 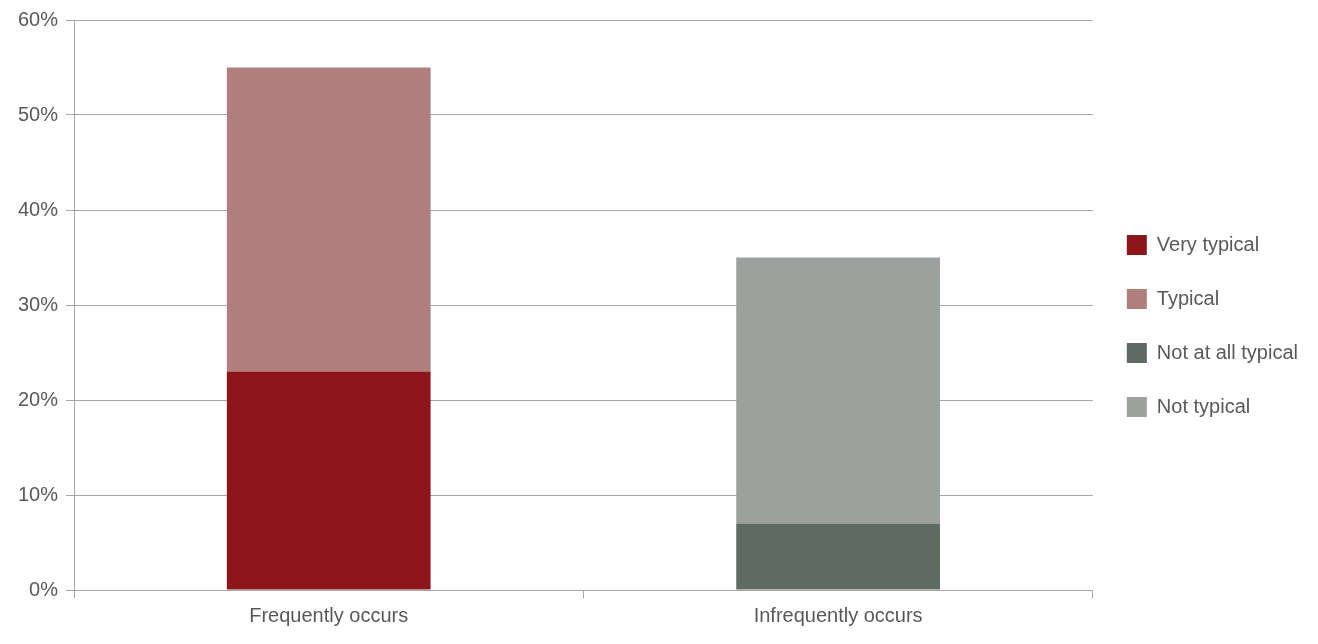 I want to click on y-tick-label: 20%, so click(x=38, y=398).